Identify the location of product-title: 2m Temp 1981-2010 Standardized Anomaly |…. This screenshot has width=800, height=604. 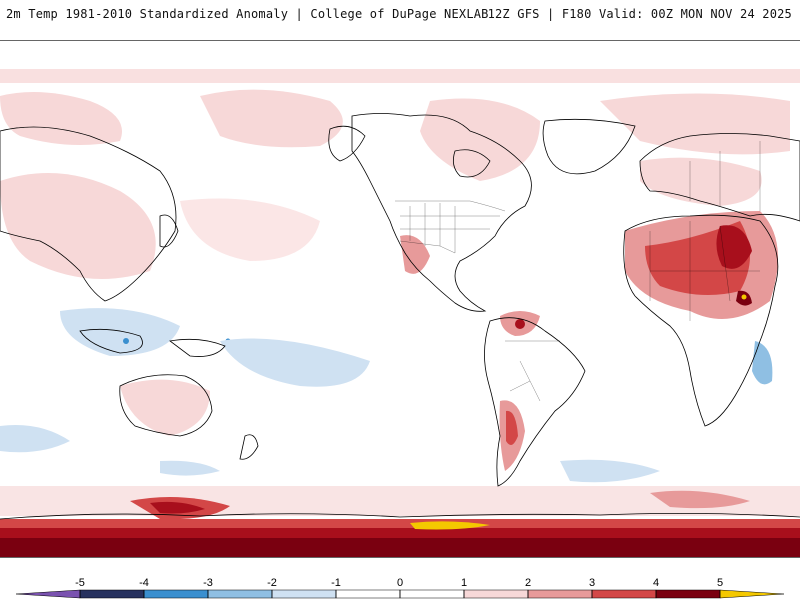
(247, 14).